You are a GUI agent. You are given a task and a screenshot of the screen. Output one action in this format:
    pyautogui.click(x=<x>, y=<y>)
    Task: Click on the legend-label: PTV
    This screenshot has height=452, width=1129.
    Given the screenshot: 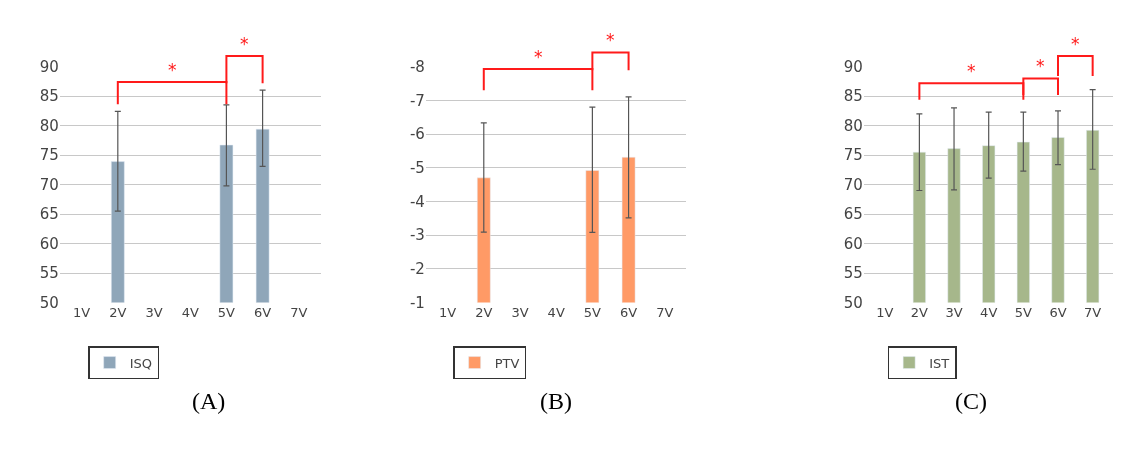 What is the action you would take?
    pyautogui.click(x=507, y=363)
    